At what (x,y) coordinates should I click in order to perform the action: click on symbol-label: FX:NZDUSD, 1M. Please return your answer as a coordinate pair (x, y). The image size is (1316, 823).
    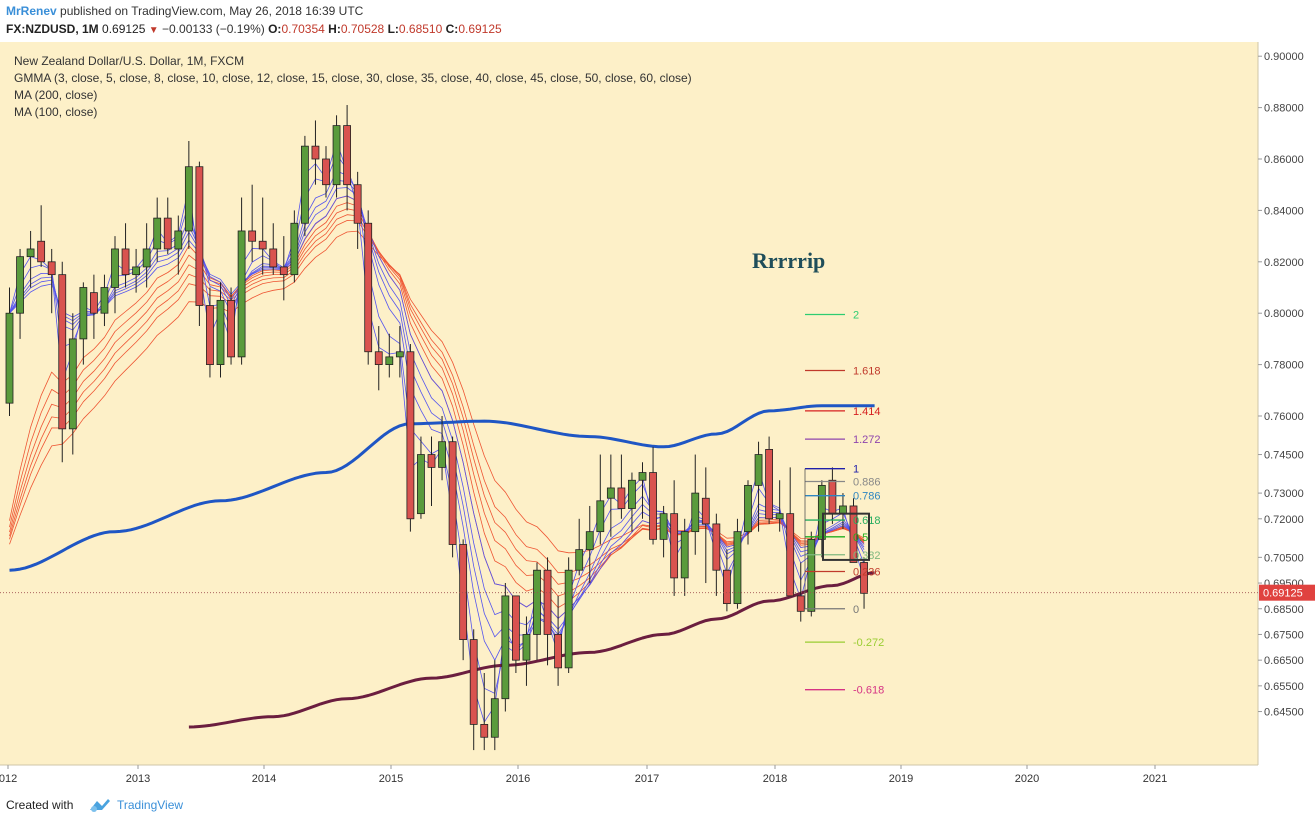
    Looking at the image, I should click on (52, 29).